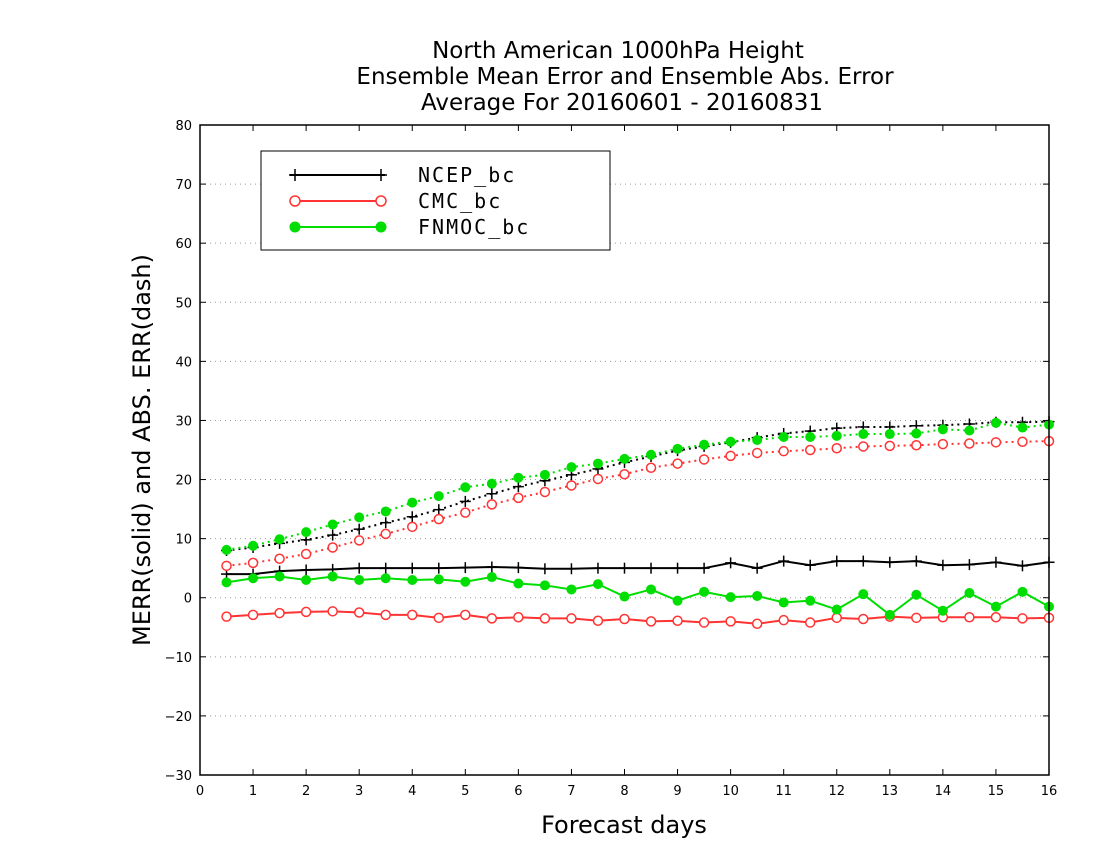  What do you see at coordinates (359, 791) in the screenshot?
I see `x-tick-label: 3` at bounding box center [359, 791].